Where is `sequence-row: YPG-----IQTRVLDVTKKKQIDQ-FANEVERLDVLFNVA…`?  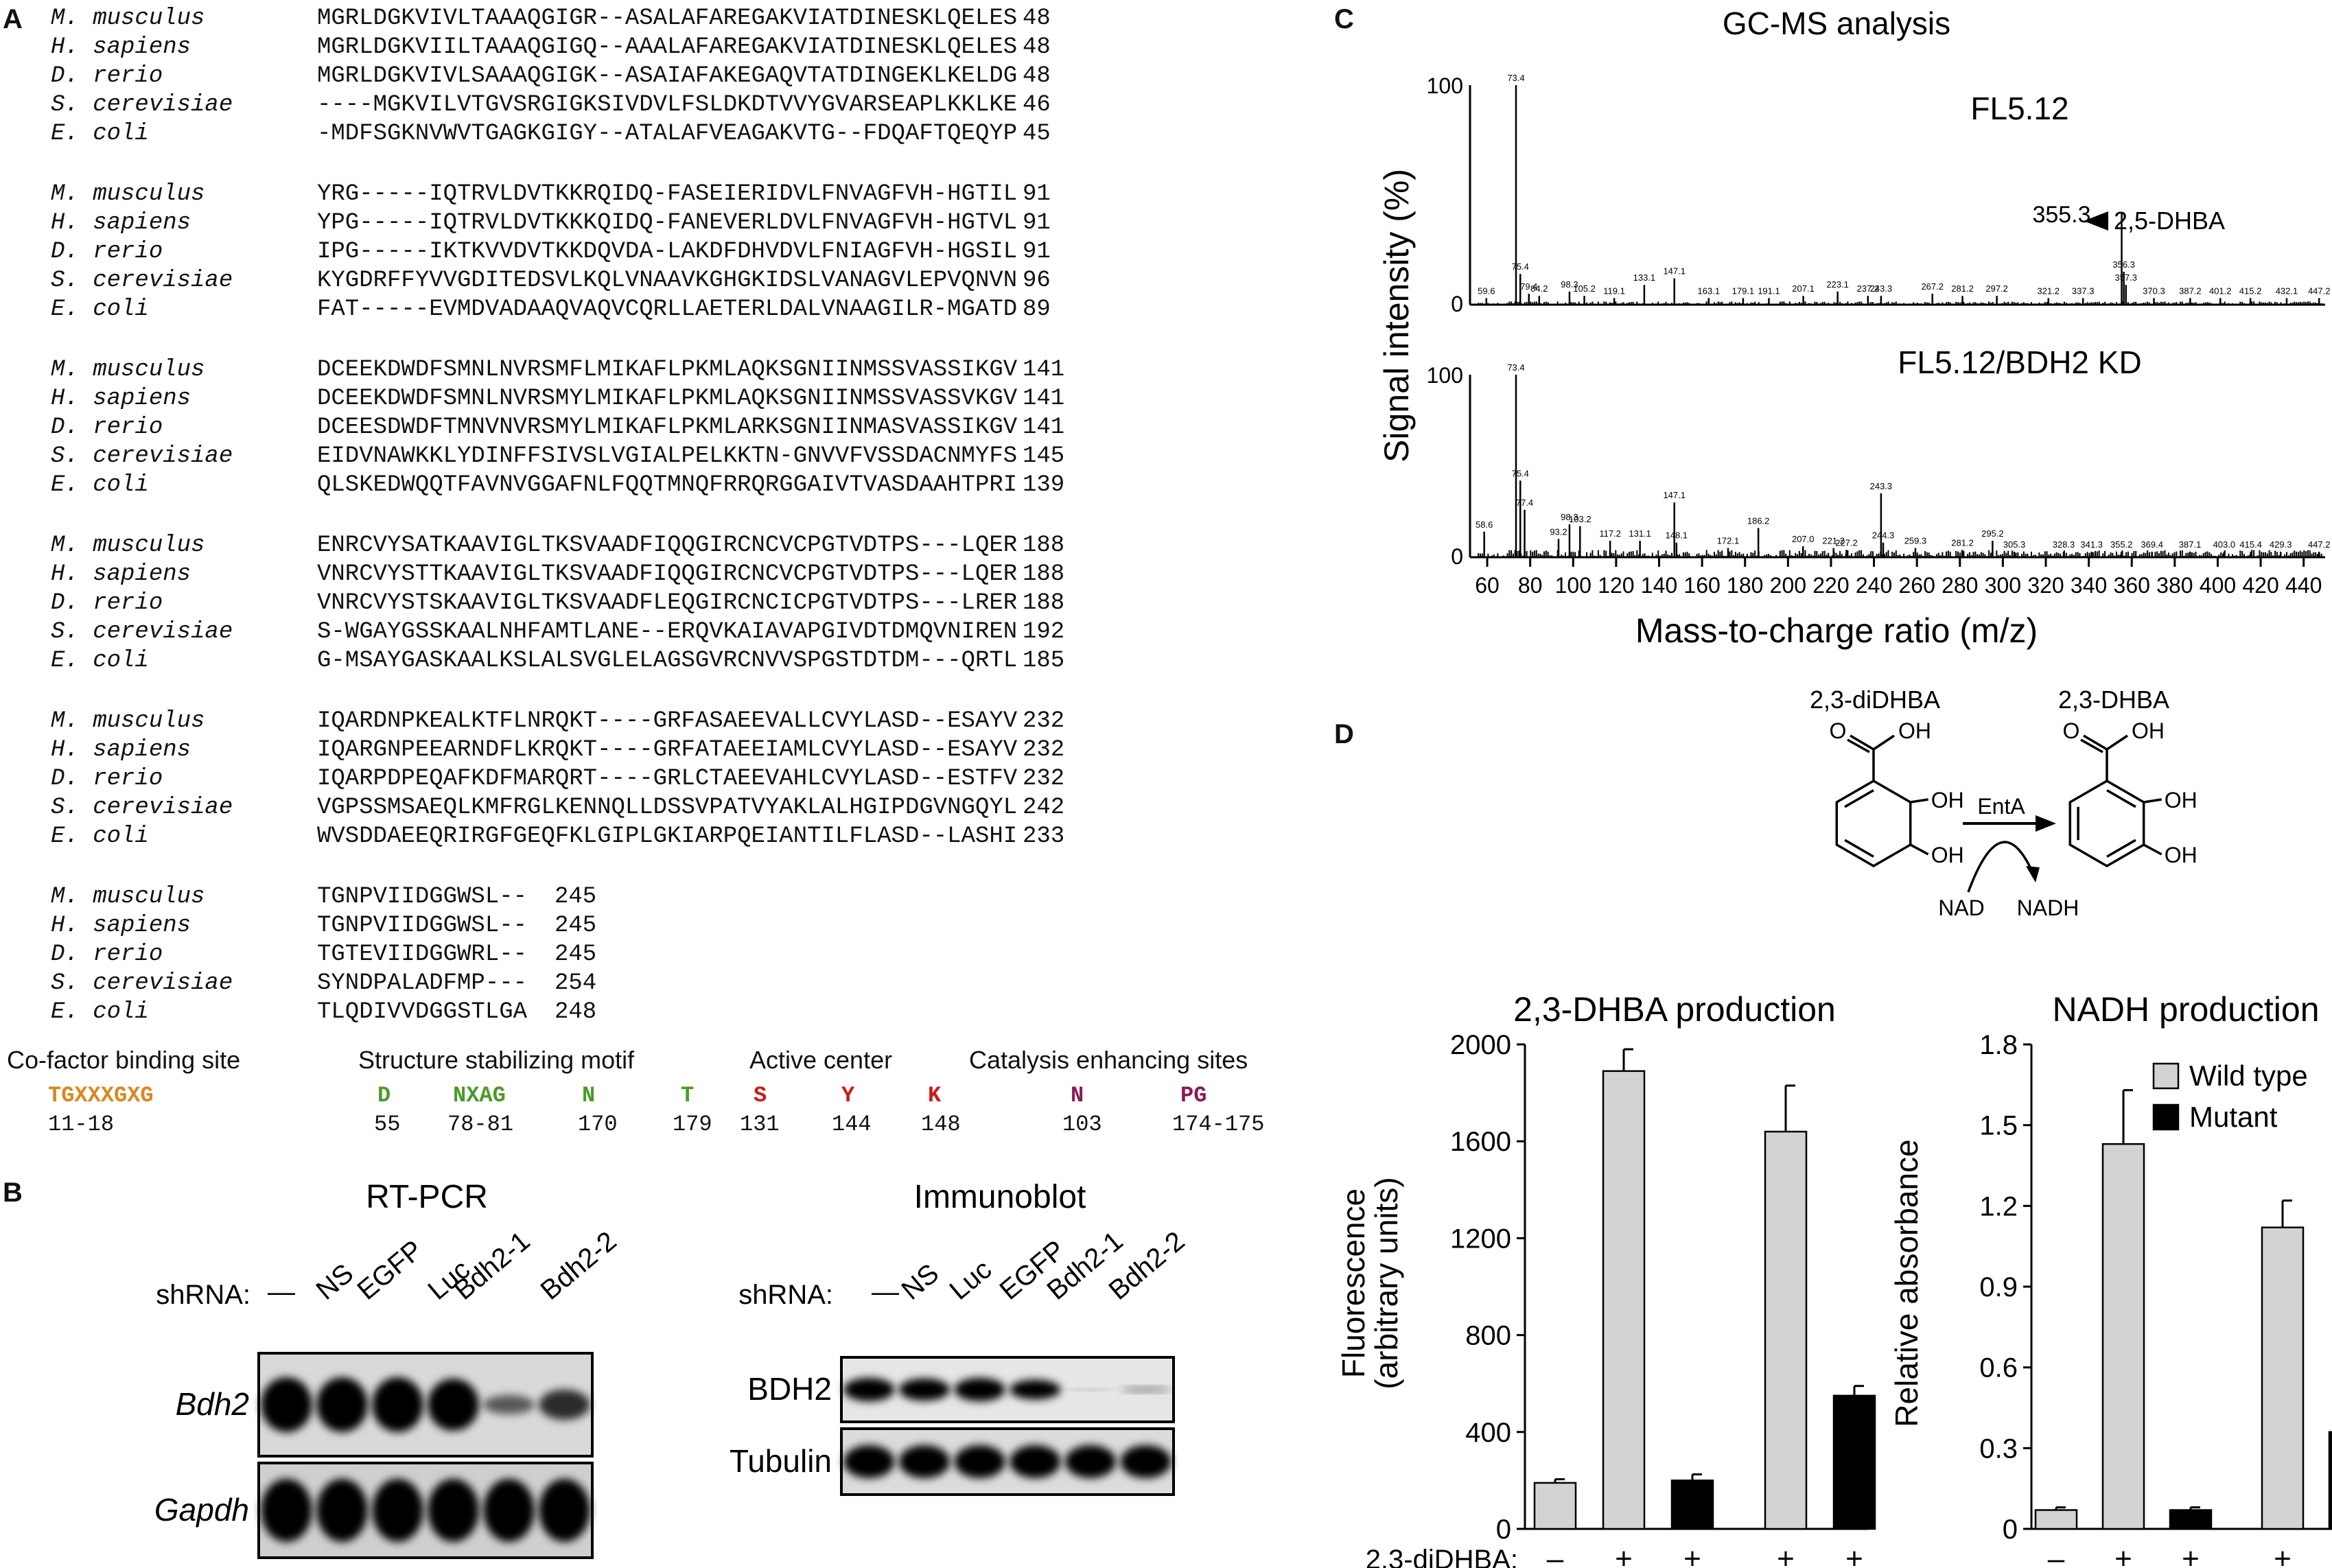
sequence-row: YPG-----IQTRVLDVTKKKQIDQ-FANEVERLDVLFNVA… is located at coordinates (668, 223).